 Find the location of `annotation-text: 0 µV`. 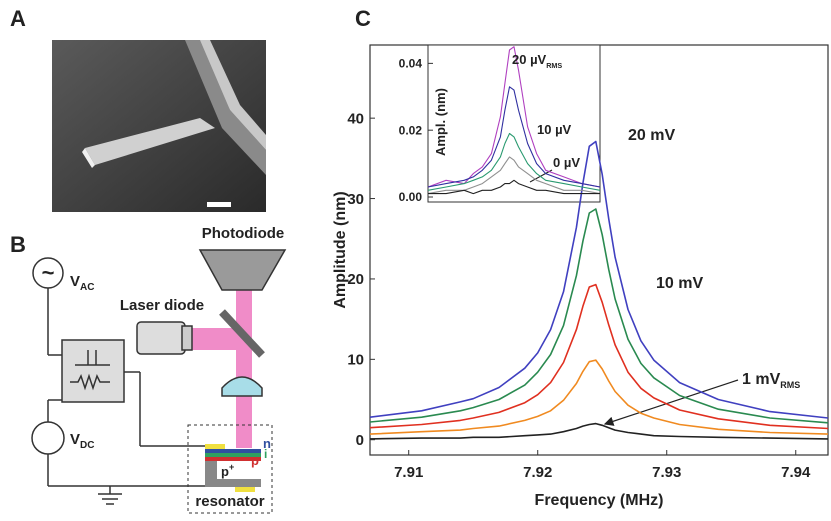

annotation-text: 0 µV is located at coordinates (566, 162).